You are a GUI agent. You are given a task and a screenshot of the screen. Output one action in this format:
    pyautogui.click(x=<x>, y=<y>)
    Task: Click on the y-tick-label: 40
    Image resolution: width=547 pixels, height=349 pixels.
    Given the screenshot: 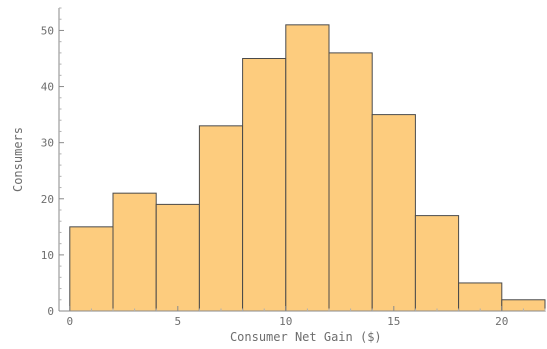 What is the action you would take?
    pyautogui.click(x=47, y=87)
    